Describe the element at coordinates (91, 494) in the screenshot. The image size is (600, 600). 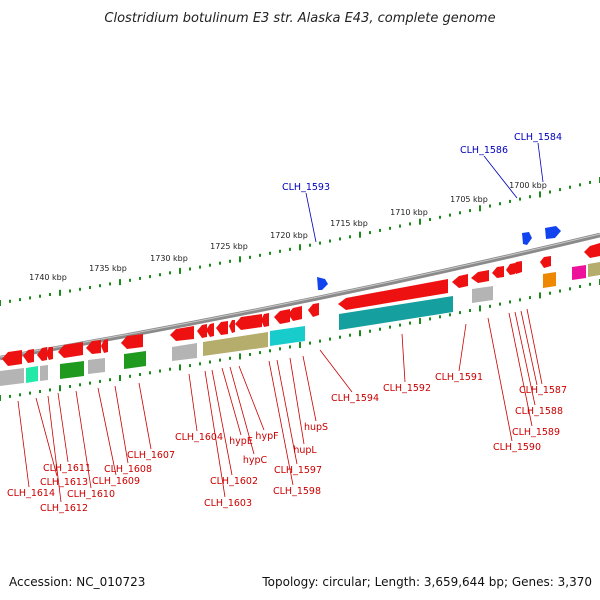
I see `label-clh1610: CLH_1610` at that location.